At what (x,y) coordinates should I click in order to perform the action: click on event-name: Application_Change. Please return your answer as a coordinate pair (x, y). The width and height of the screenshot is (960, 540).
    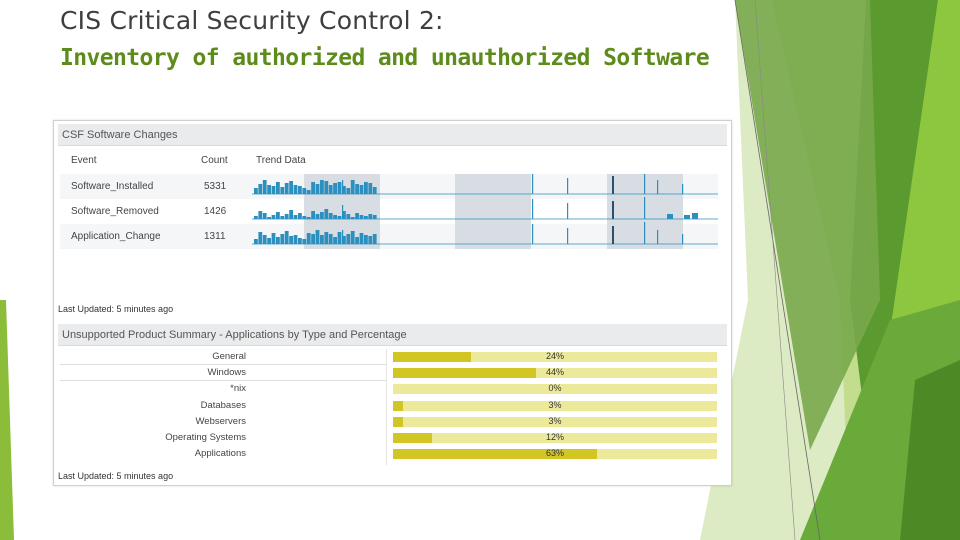
    Looking at the image, I should click on (116, 236).